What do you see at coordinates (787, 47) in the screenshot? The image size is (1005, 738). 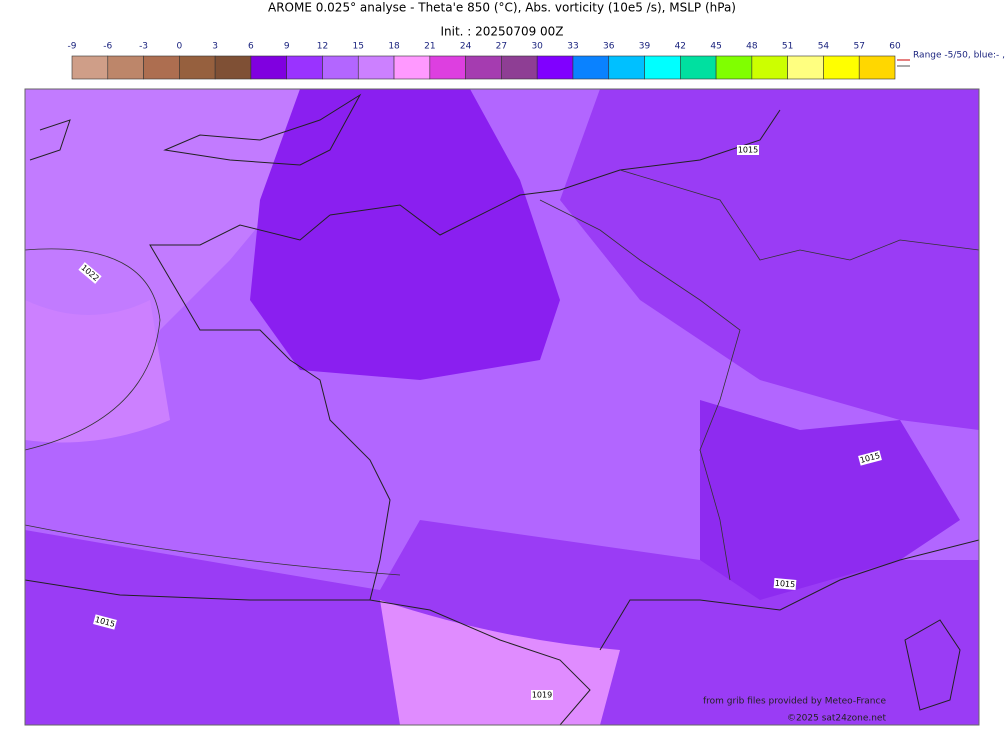 I see `colorbar-tick-label: 51` at bounding box center [787, 47].